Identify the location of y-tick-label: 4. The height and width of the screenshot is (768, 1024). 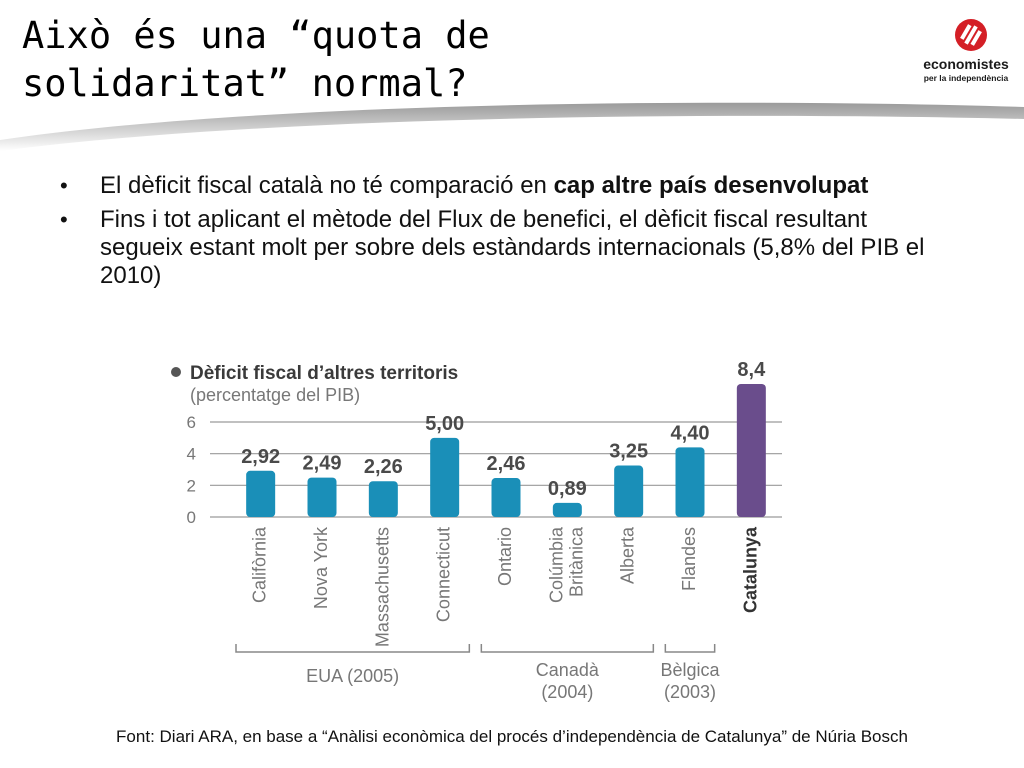
(191, 454).